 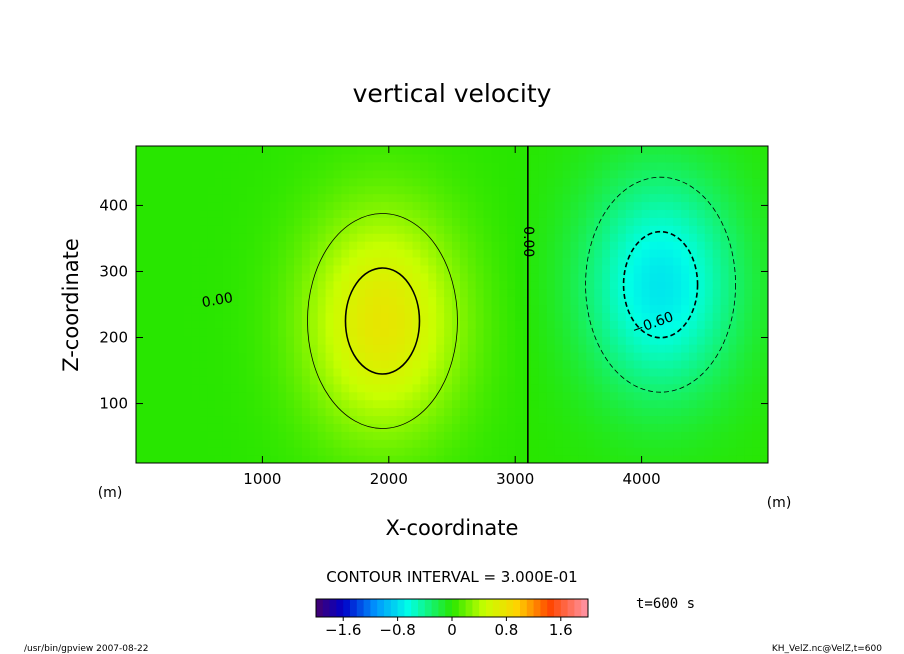 I want to click on contour-label: 0.00, so click(x=217, y=300).